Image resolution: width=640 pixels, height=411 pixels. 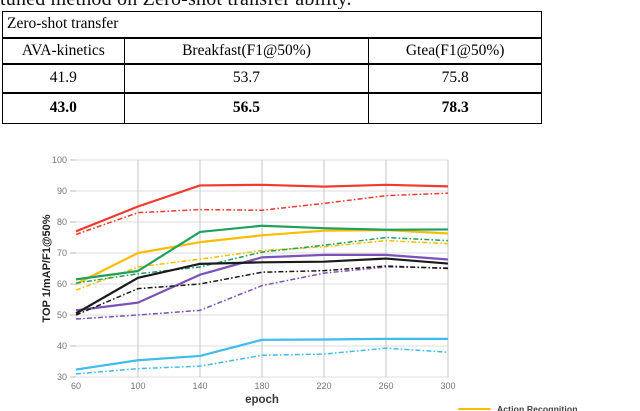 I want to click on table-cell: 78.3, so click(x=455, y=108).